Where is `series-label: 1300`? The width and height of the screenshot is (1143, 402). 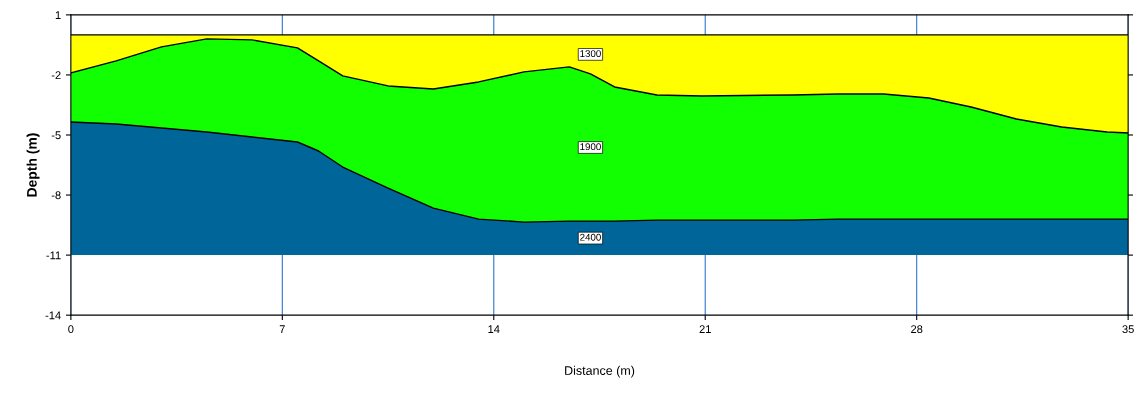 series-label: 1300 is located at coordinates (590, 54).